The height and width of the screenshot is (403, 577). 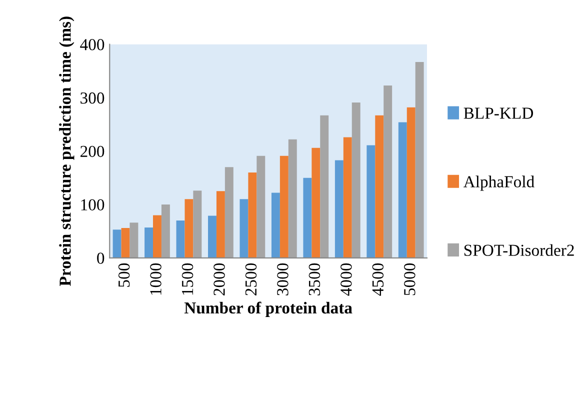 I want to click on x-tick-label: 3000, so click(x=282, y=279).